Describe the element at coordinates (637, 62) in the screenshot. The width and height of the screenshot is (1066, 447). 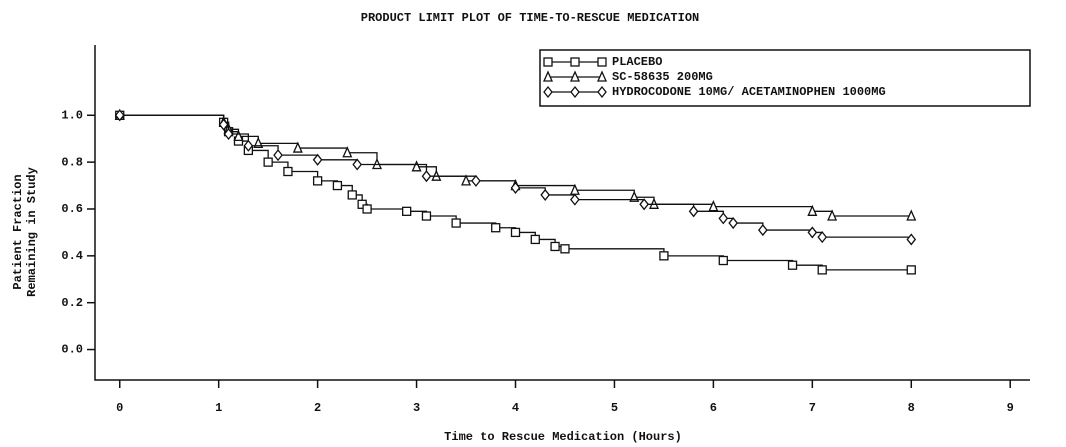
I see `legend-label: PLACEBO` at that location.